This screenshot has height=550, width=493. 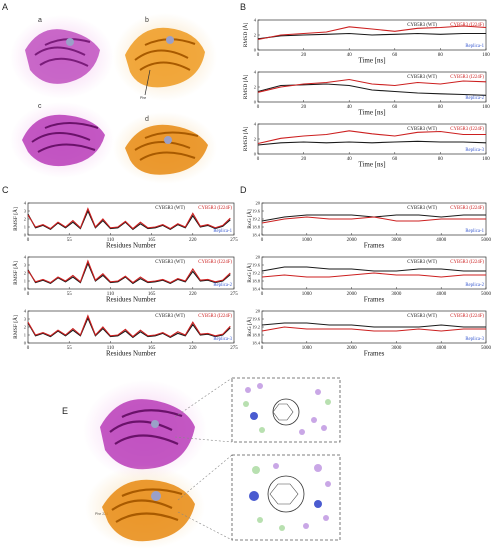 What do you see at coordinates (441, 107) in the screenshot?
I see `x-tick-label: 80` at bounding box center [441, 107].